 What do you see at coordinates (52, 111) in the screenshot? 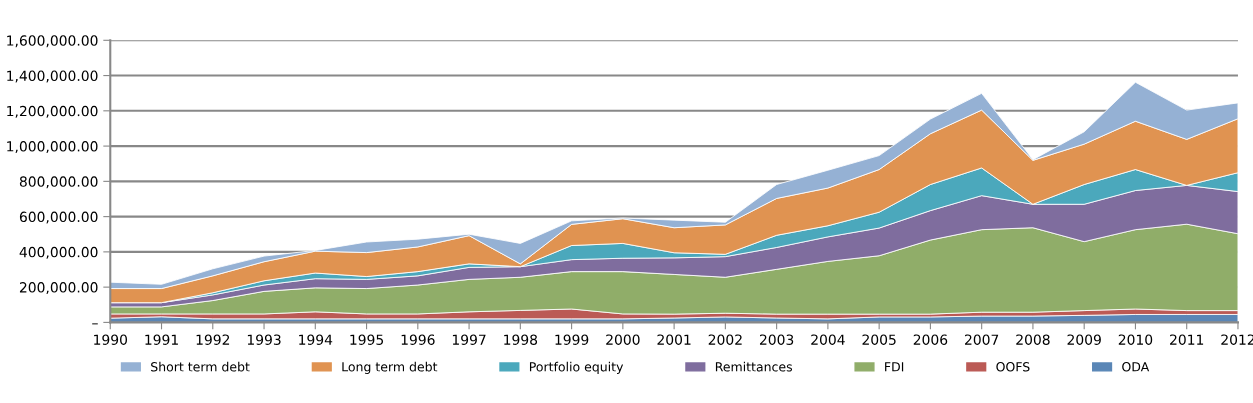
I see `y-tick-label: 1,200,000.00` at bounding box center [52, 111].